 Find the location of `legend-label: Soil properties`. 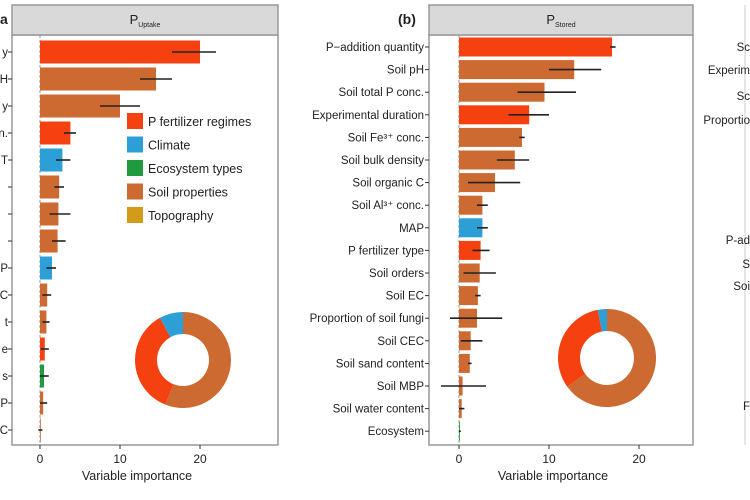

legend-label: Soil properties is located at coordinates (188, 193).